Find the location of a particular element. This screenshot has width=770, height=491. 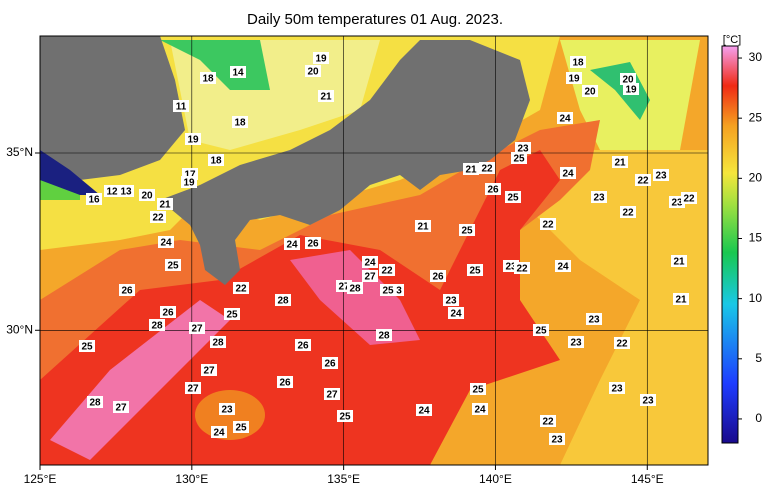

colorbar-tick-label: 0 is located at coordinates (758, 418).